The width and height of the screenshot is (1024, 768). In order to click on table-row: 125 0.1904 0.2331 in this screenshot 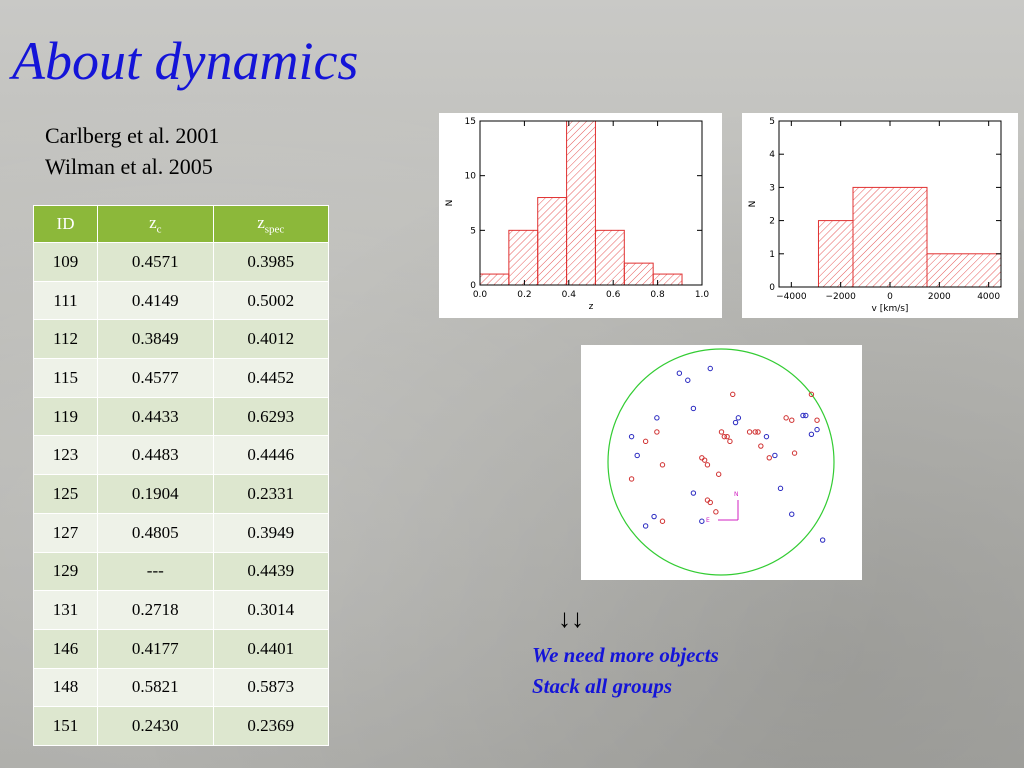, I will do `click(181, 494)`.